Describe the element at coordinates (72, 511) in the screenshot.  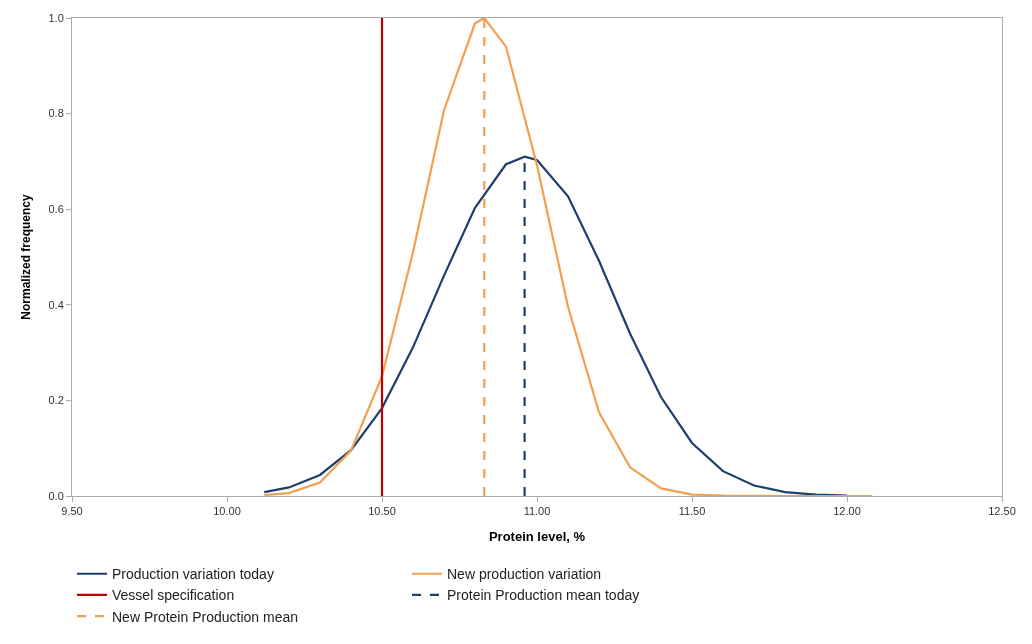
I see `x-tick-label: 9.50` at that location.